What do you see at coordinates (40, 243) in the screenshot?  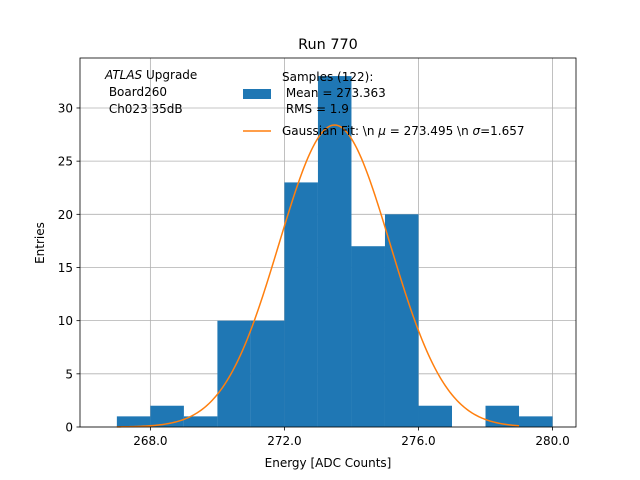 I see `y-axis-label: Entries` at bounding box center [40, 243].